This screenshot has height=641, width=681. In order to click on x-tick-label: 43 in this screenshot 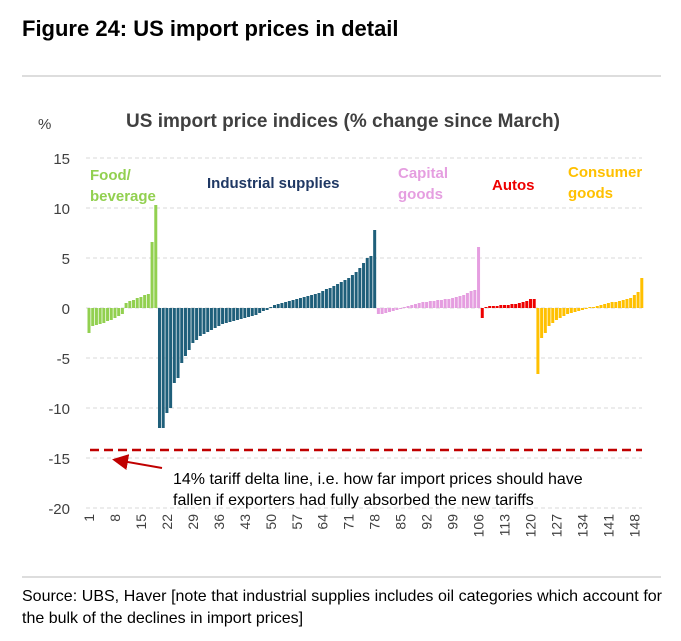, I will do `click(245, 522)`.